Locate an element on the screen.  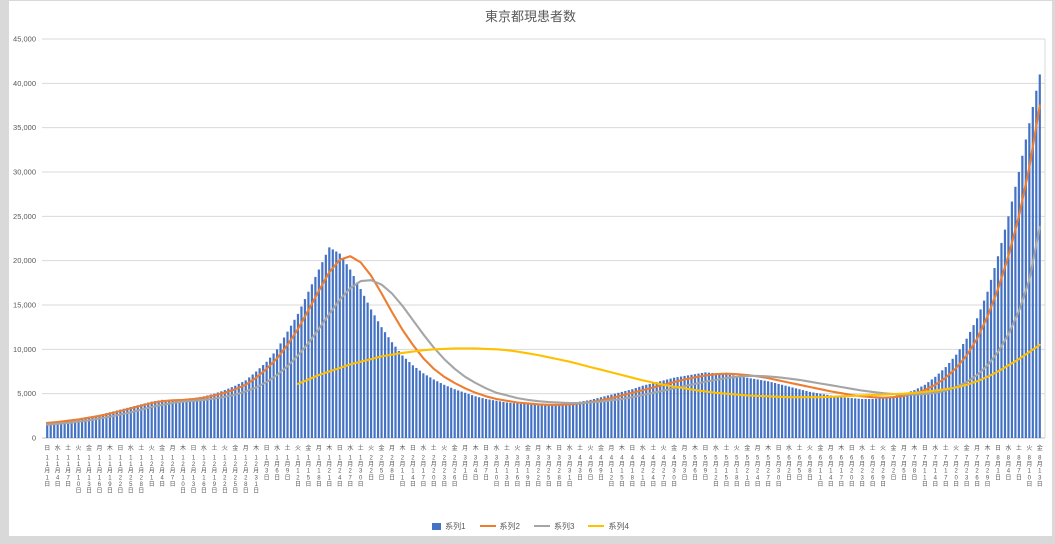
chart-title: 東京都現患者数 is located at coordinates (530, 16).